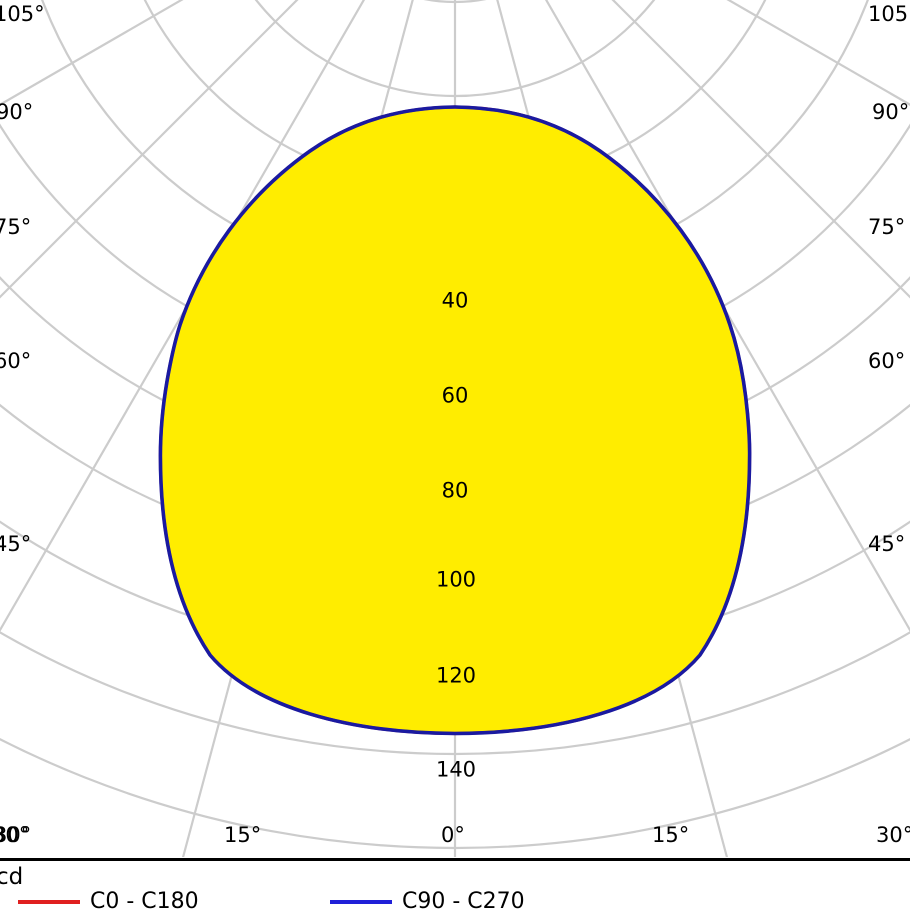 This screenshot has height=914, width=910. I want to click on radial-label-100: 100, so click(456, 579).